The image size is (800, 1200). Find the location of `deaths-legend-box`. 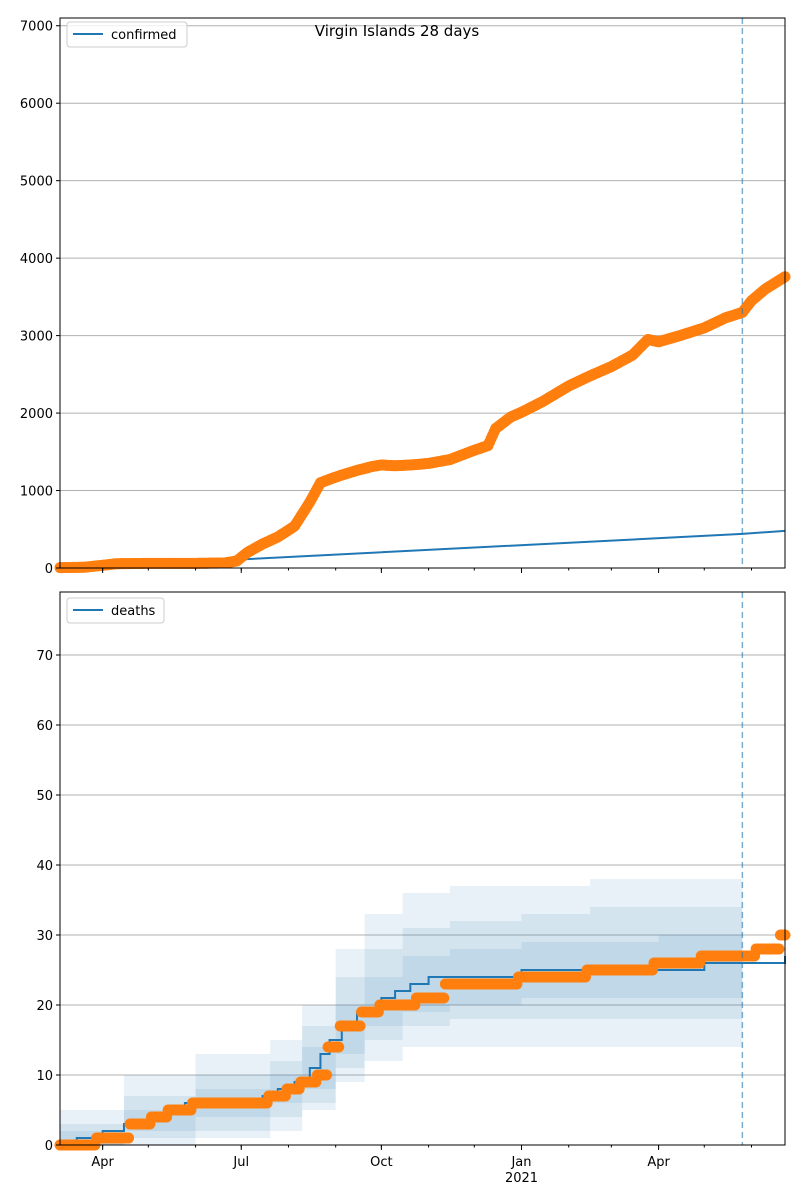

deaths-legend-box is located at coordinates (115, 610).